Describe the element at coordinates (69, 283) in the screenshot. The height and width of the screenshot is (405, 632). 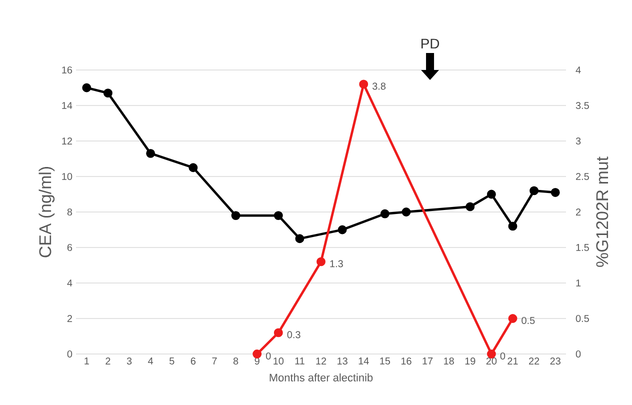
I see `y-tick-label: 4` at that location.